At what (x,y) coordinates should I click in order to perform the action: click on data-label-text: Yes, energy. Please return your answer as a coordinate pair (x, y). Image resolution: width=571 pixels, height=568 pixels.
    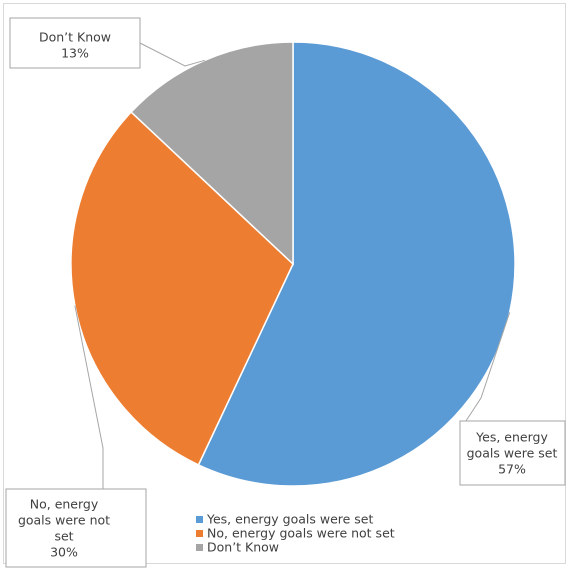
    Looking at the image, I should click on (511, 437).